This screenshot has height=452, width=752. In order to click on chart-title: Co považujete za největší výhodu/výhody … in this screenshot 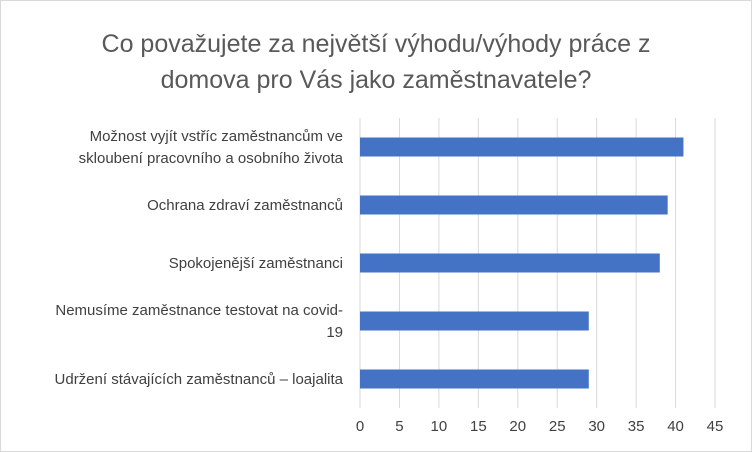, I will do `click(376, 62)`.